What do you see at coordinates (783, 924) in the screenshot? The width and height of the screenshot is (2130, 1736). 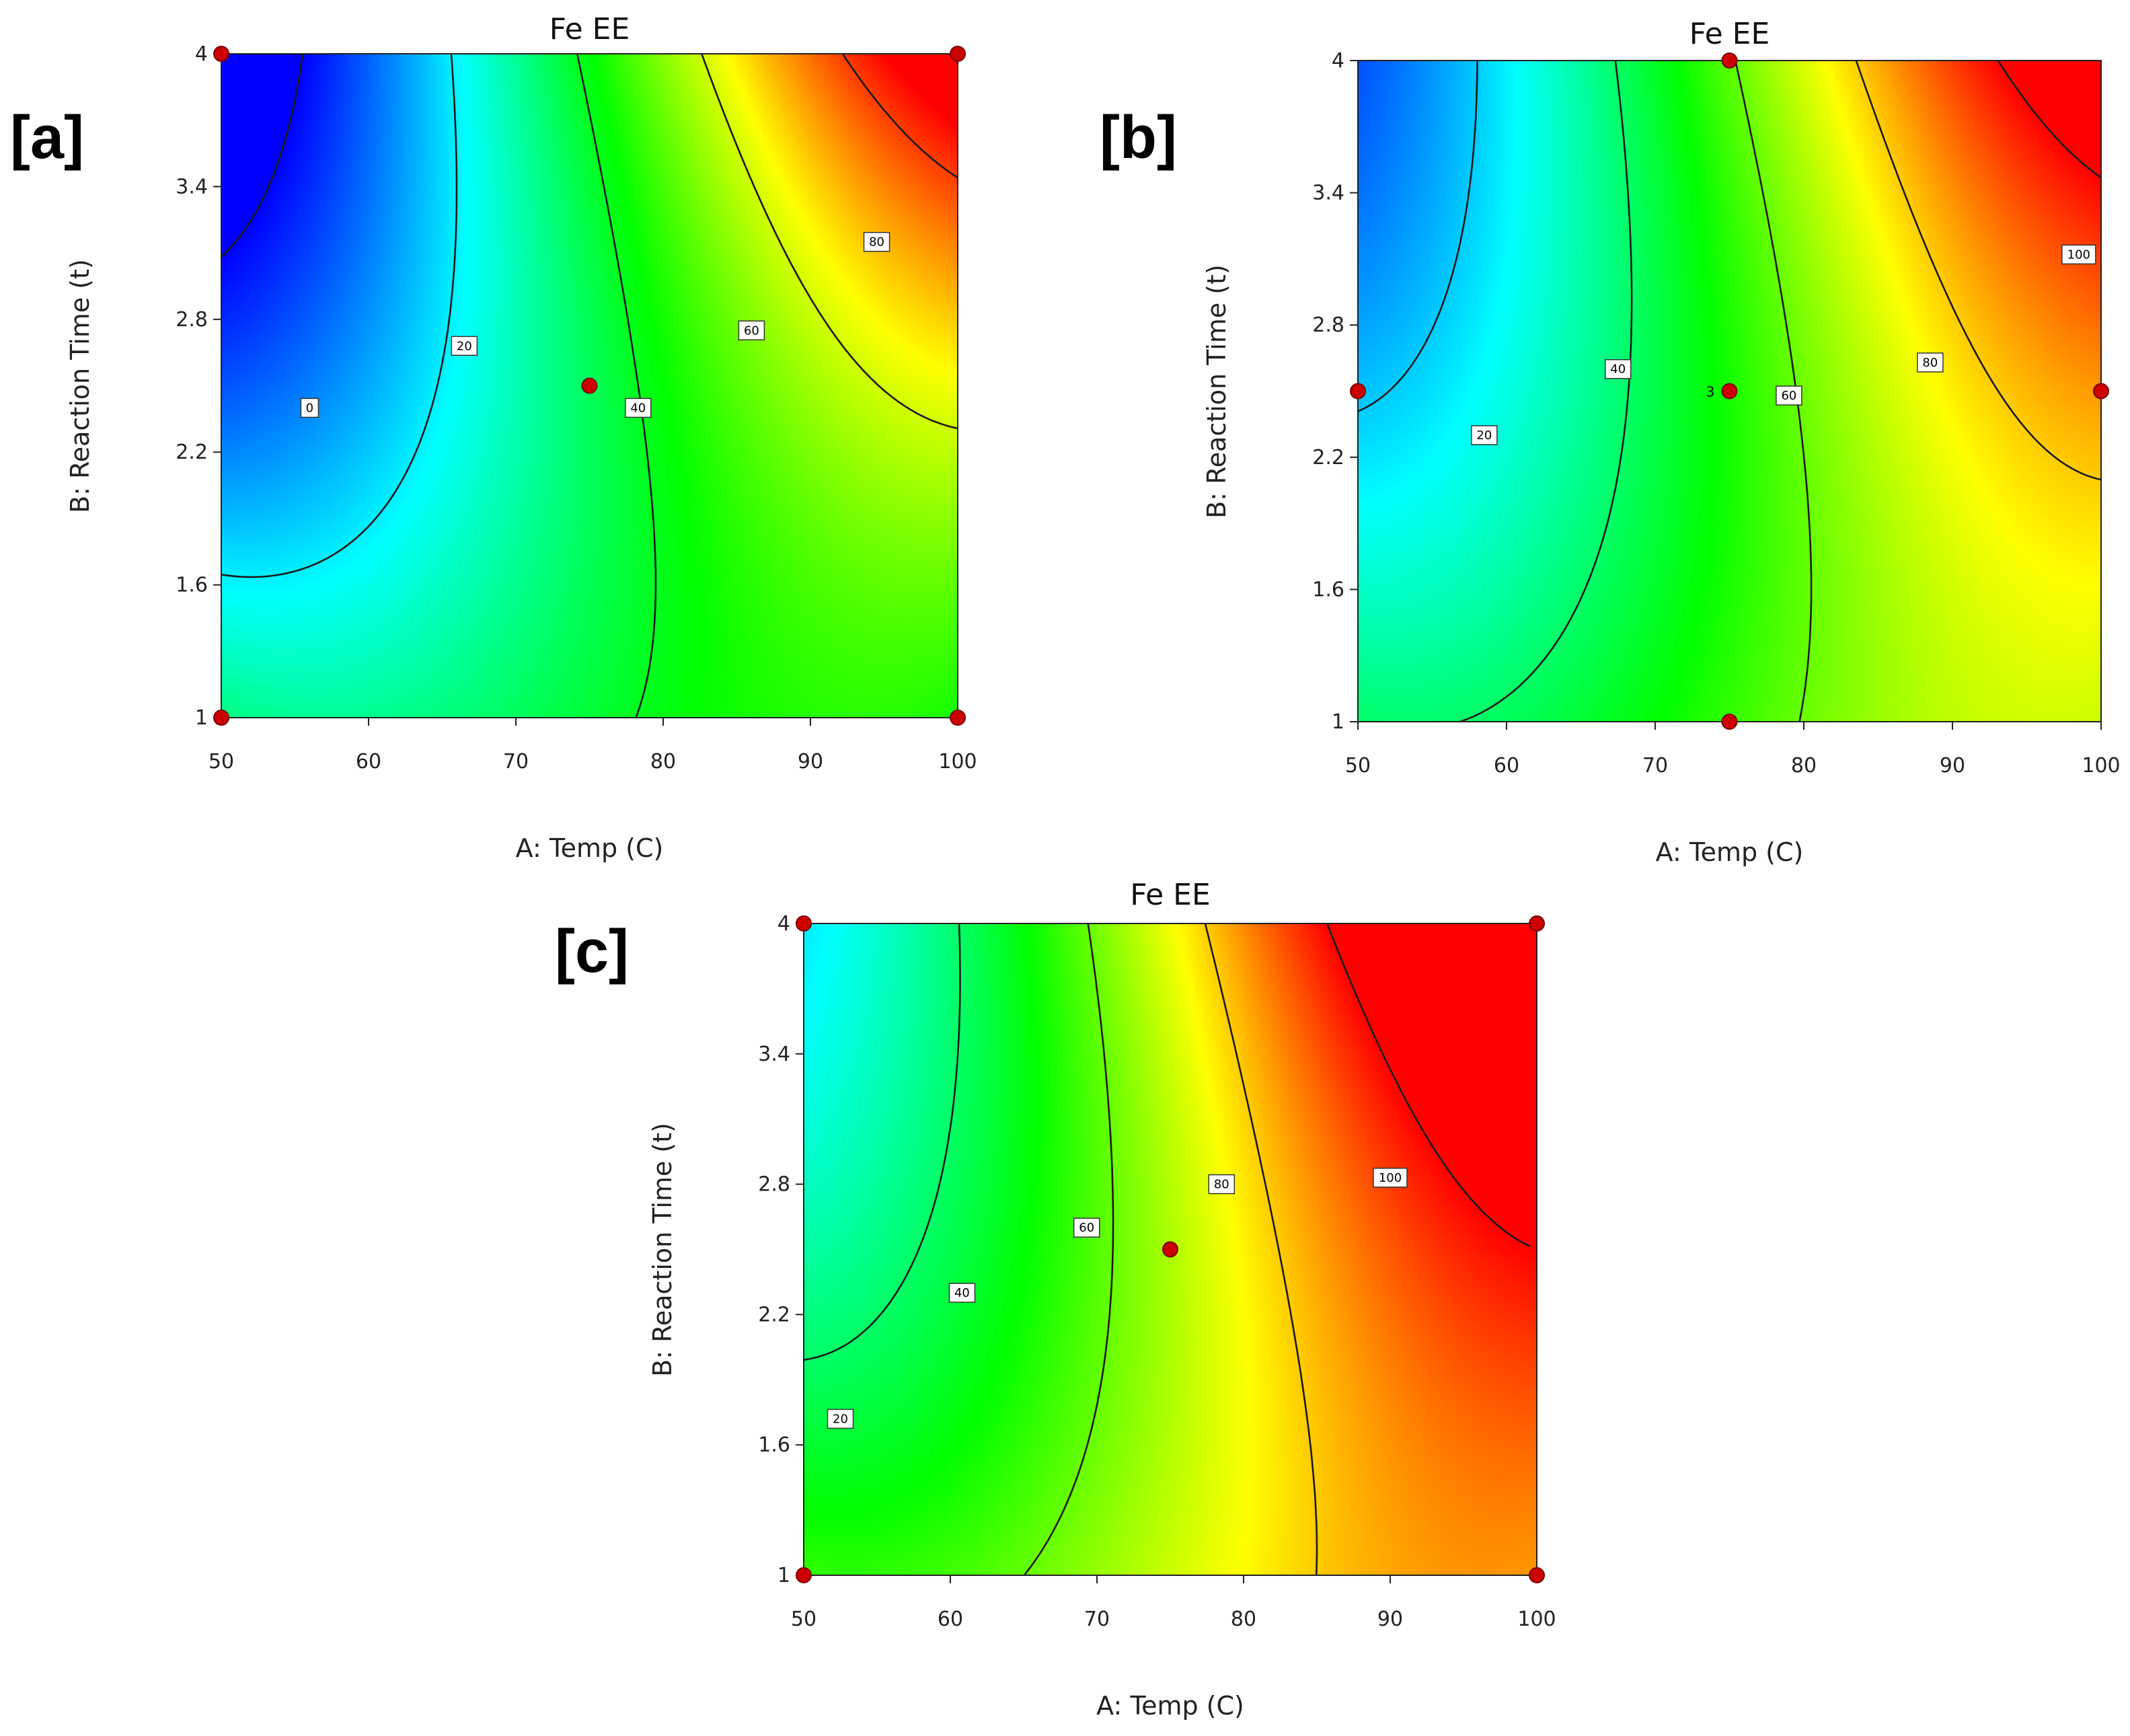 I see `y-tick-label: 4` at bounding box center [783, 924].